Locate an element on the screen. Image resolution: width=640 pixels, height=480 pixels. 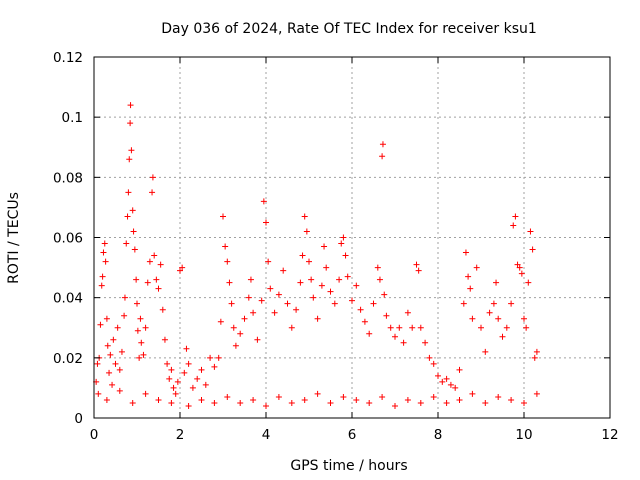
y-tick-labels: 0 0.02 0.04 0.06 0.08 0.1 0.12 is located at coordinates (68, 238).